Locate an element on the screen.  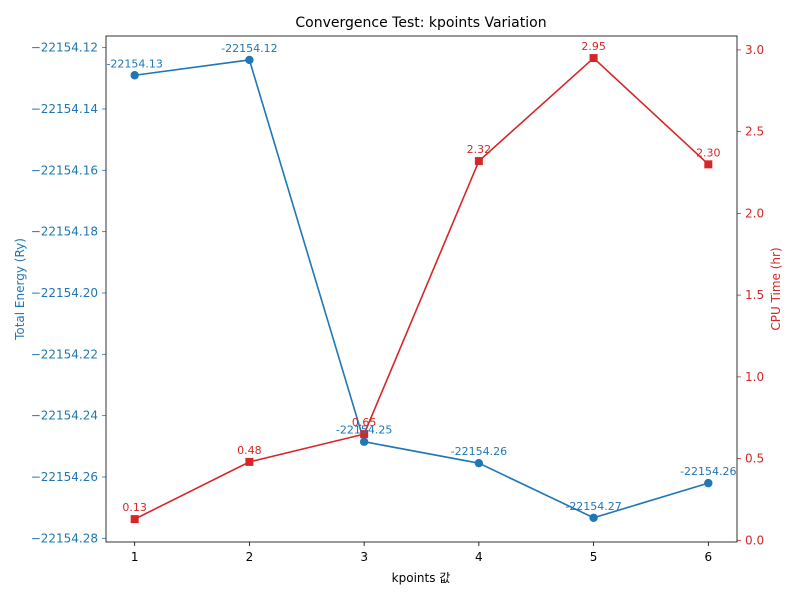
y-right-tick-label: 0.5 is located at coordinates (754, 459).